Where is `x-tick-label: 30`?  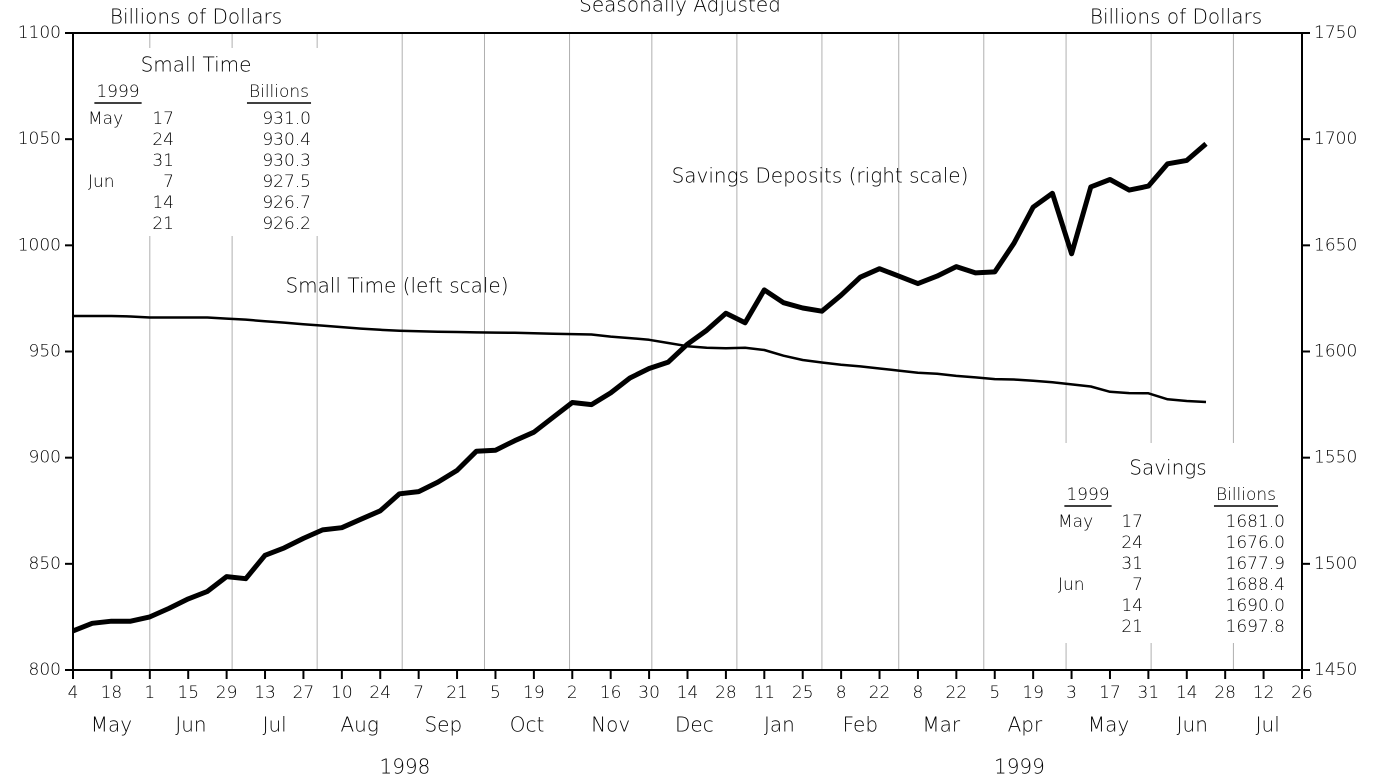
x-tick-label: 30 is located at coordinates (649, 693).